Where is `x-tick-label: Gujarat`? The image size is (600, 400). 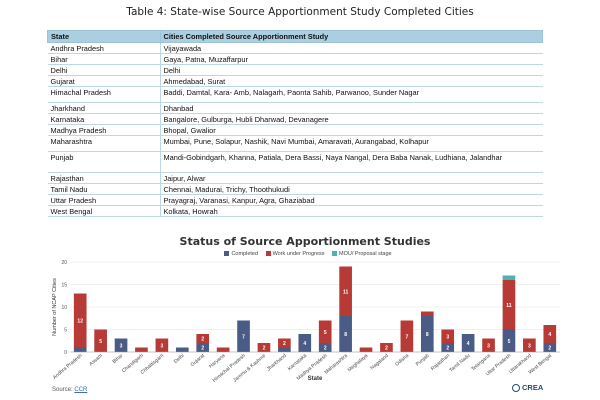 x-tick-label: Gujarat is located at coordinates (198, 361).